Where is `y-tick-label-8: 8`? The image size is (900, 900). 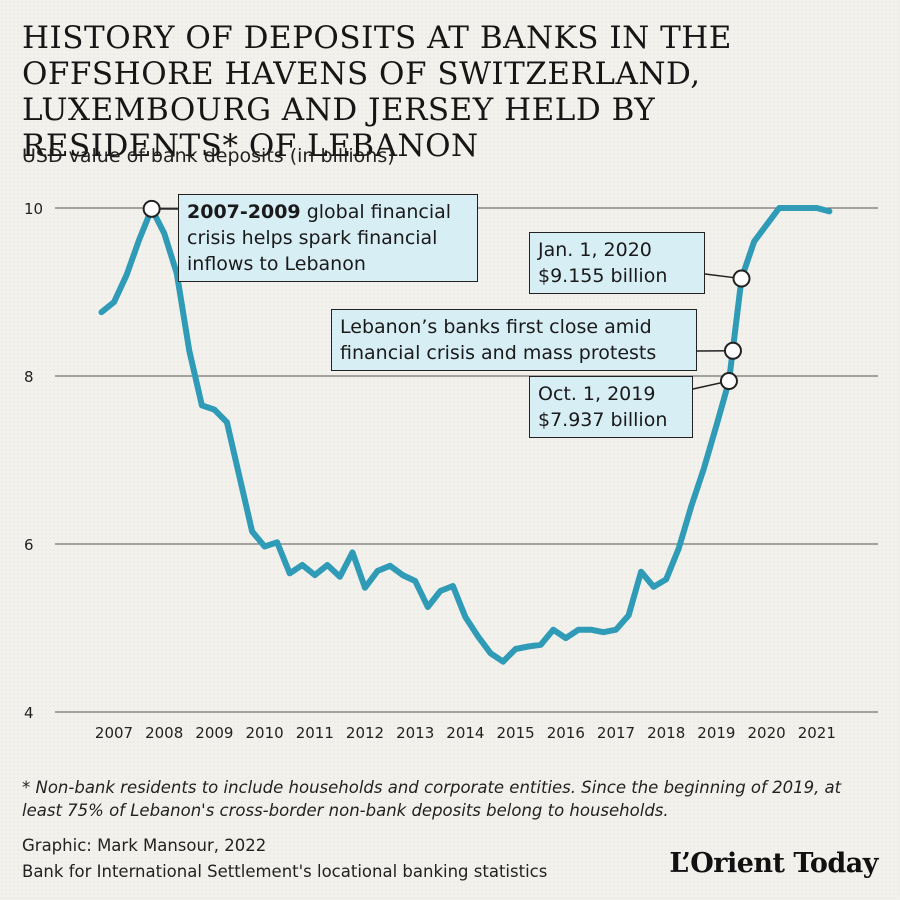 y-tick-label-8: 8 is located at coordinates (29, 377).